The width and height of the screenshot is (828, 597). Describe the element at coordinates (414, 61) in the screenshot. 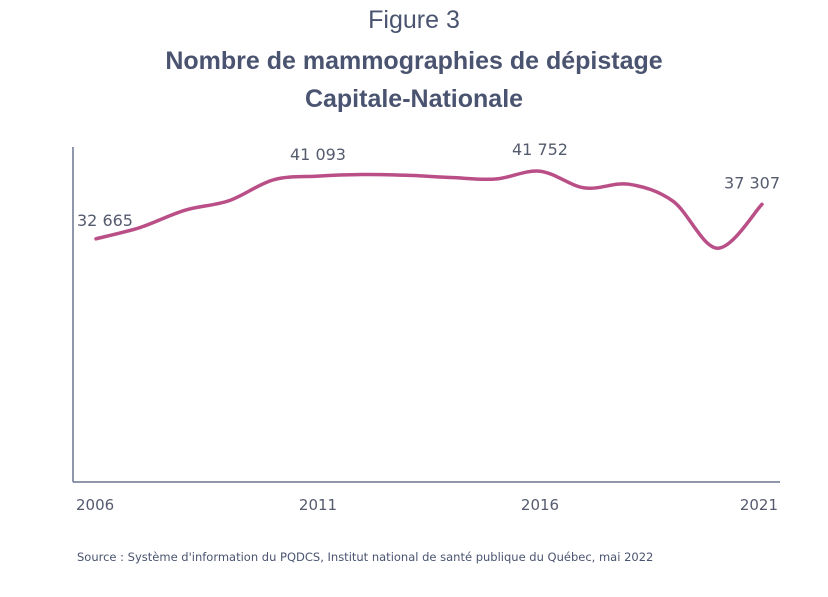

I see `chart-title: Nombre de mammographies de dépistage` at that location.